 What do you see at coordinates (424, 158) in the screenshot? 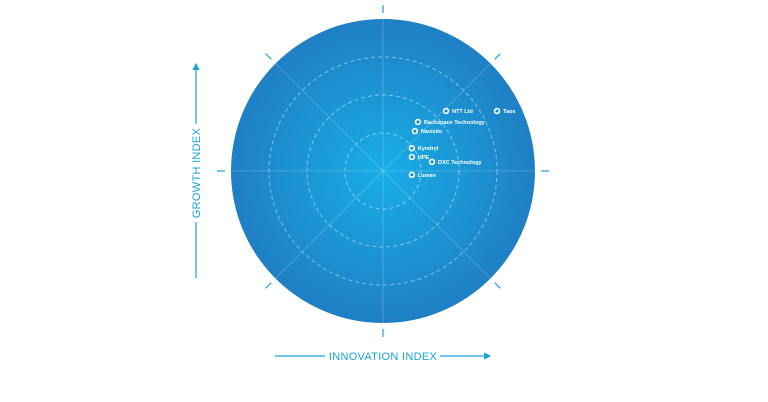
I see `point-label: HPE` at bounding box center [424, 158].